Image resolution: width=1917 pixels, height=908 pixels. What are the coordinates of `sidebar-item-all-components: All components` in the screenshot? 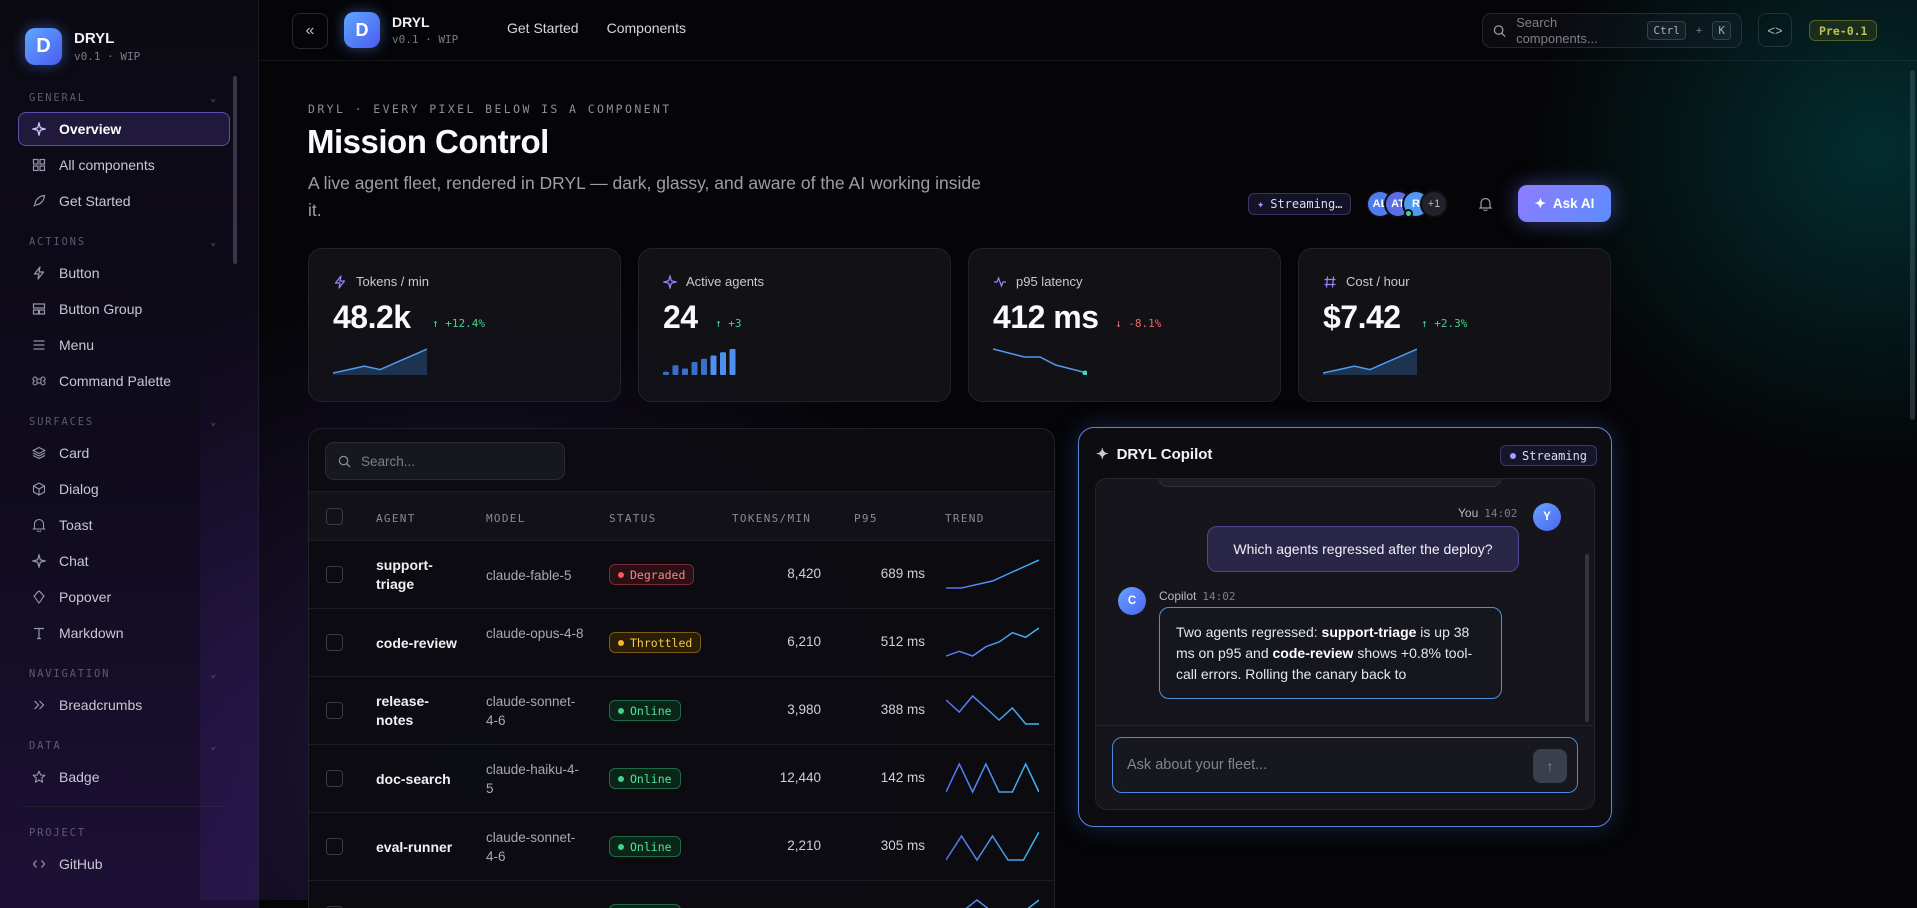 It's located at (124, 165).